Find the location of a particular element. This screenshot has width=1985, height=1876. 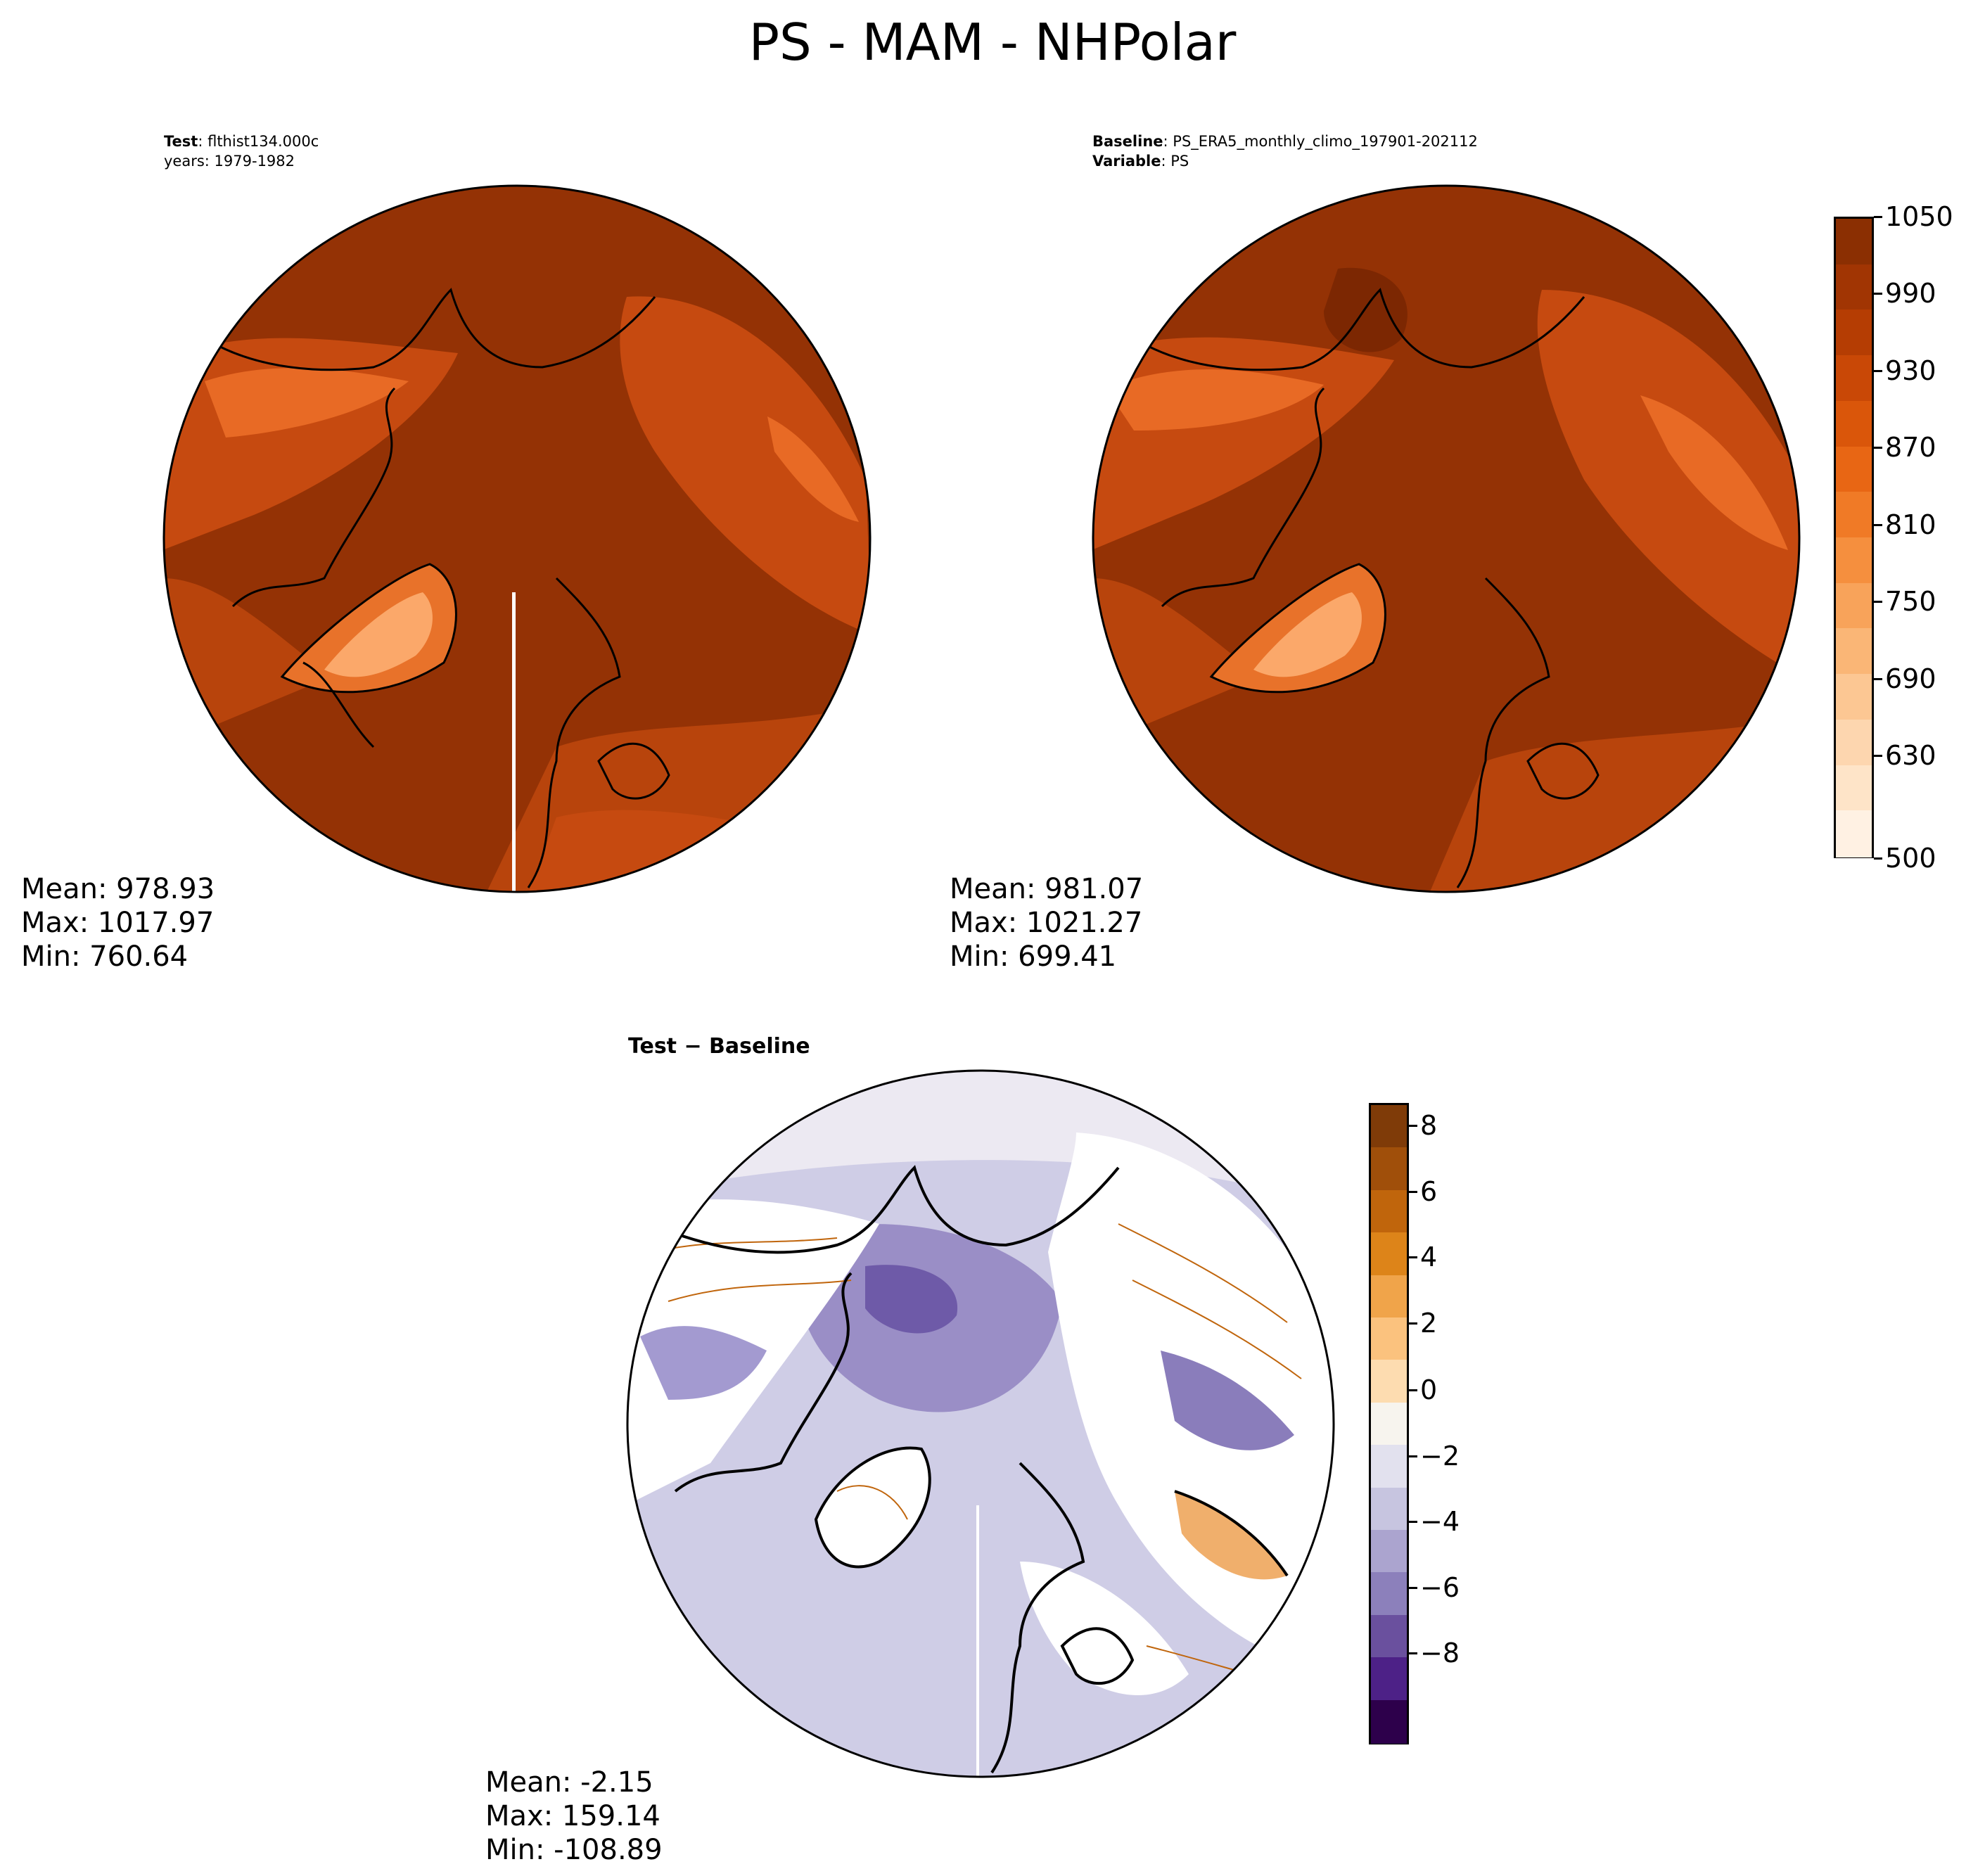

baseline-max: Max: 1021.27 is located at coordinates (1046, 923).